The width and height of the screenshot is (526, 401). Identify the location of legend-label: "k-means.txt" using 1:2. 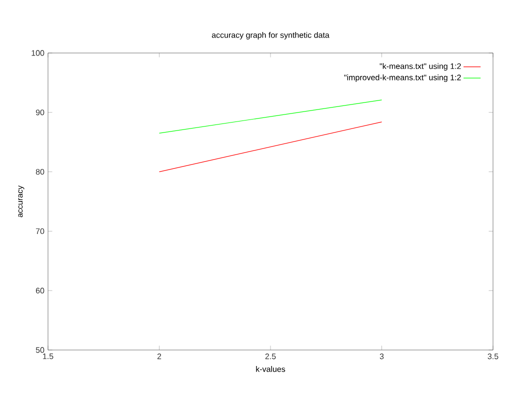
(420, 67).